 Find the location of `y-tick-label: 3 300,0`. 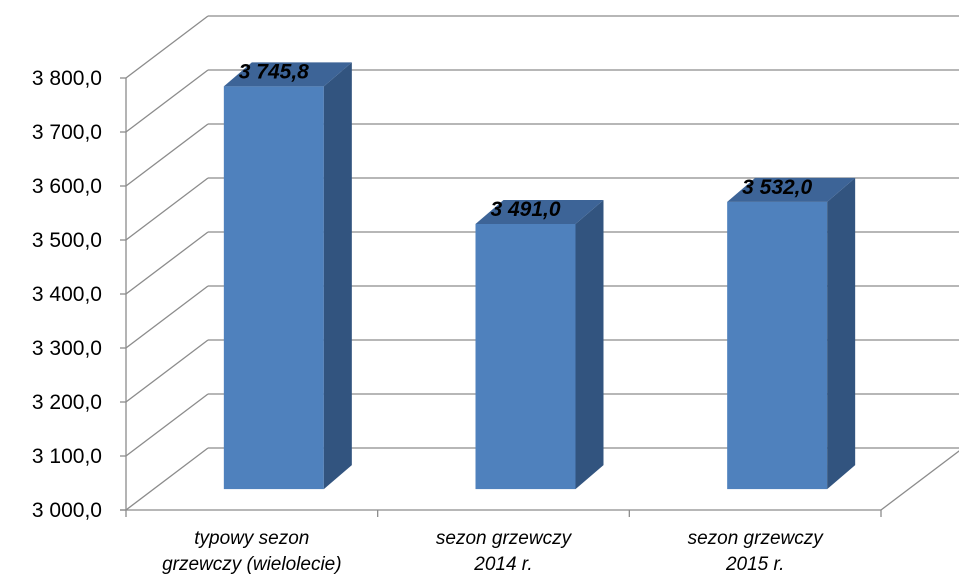

y-tick-label: 3 300,0 is located at coordinates (67, 348).